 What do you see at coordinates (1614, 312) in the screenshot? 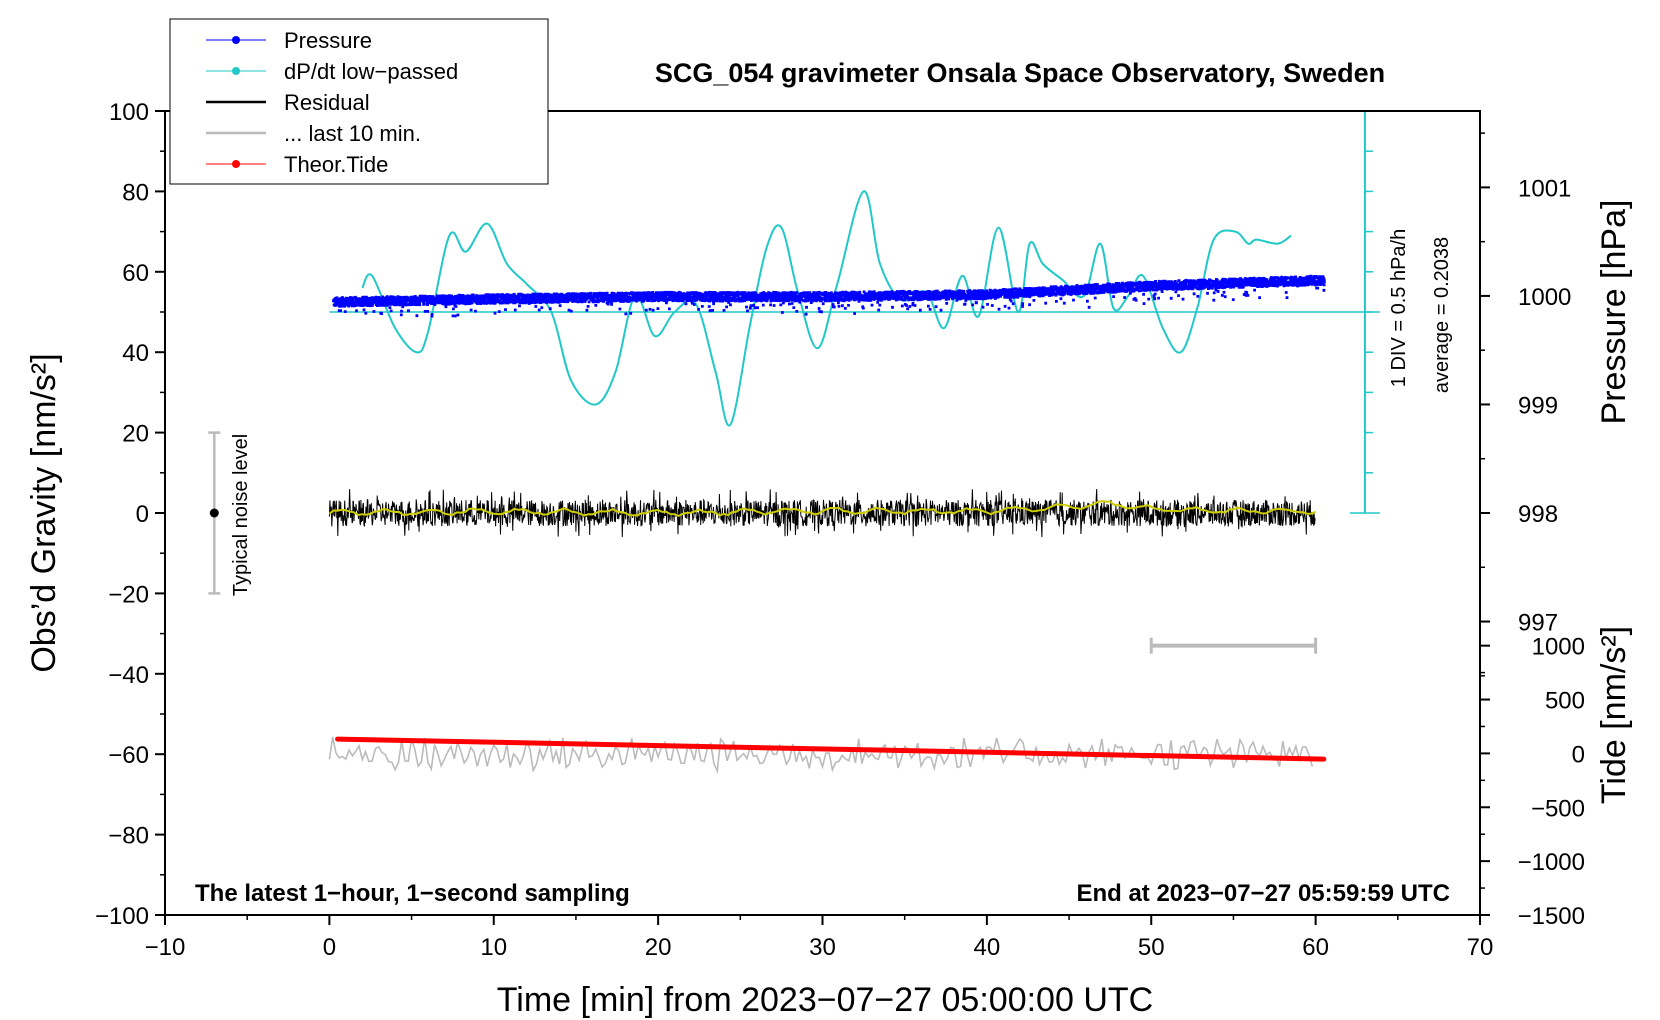
I see `y-axis-title-pressure: Pressure [hPa]` at bounding box center [1614, 312].